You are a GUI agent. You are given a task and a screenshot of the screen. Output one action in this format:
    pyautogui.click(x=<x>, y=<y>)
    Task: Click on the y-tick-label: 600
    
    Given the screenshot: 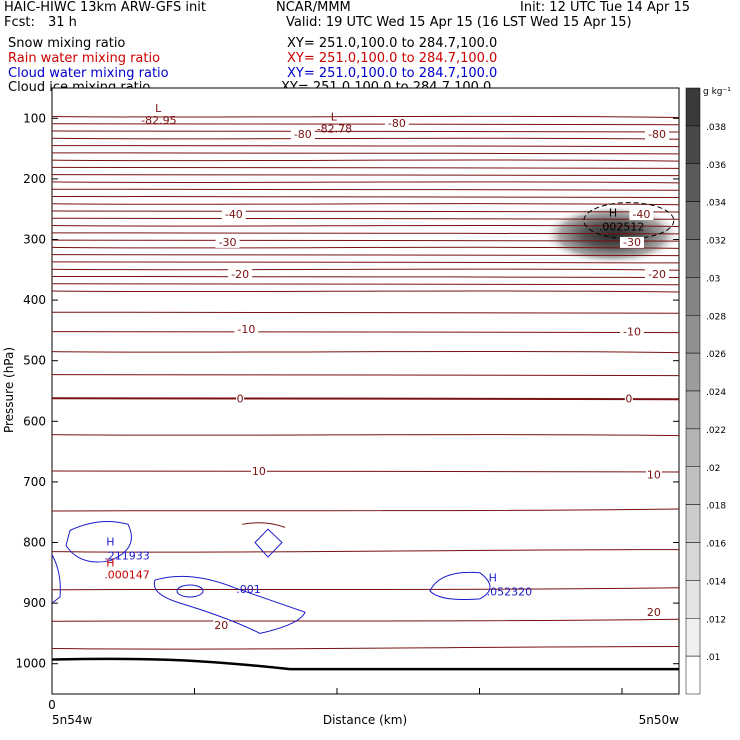 What is the action you would take?
    pyautogui.click(x=34, y=421)
    